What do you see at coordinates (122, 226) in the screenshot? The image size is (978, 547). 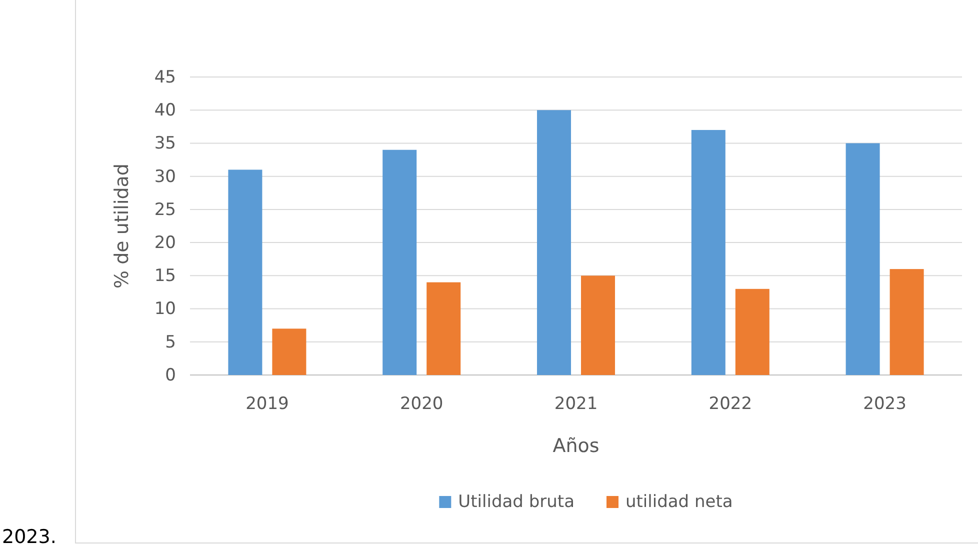 I see `y-axis-title: % de utilidad` at bounding box center [122, 226].